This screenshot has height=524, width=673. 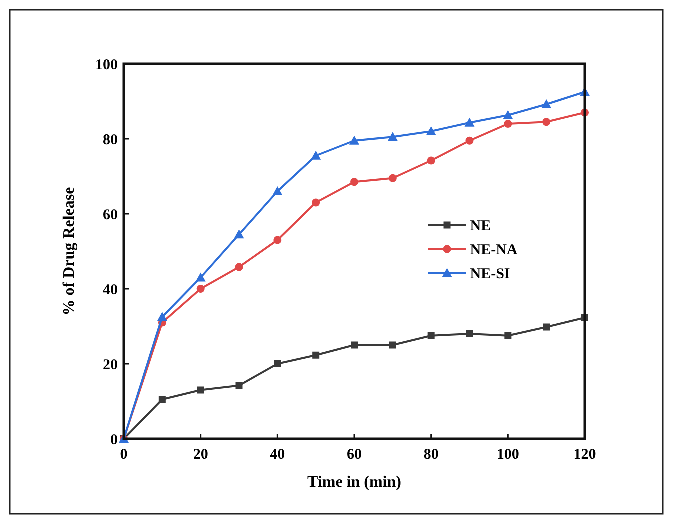 What do you see at coordinates (481, 226) in the screenshot?
I see `legend-label: NE` at bounding box center [481, 226].